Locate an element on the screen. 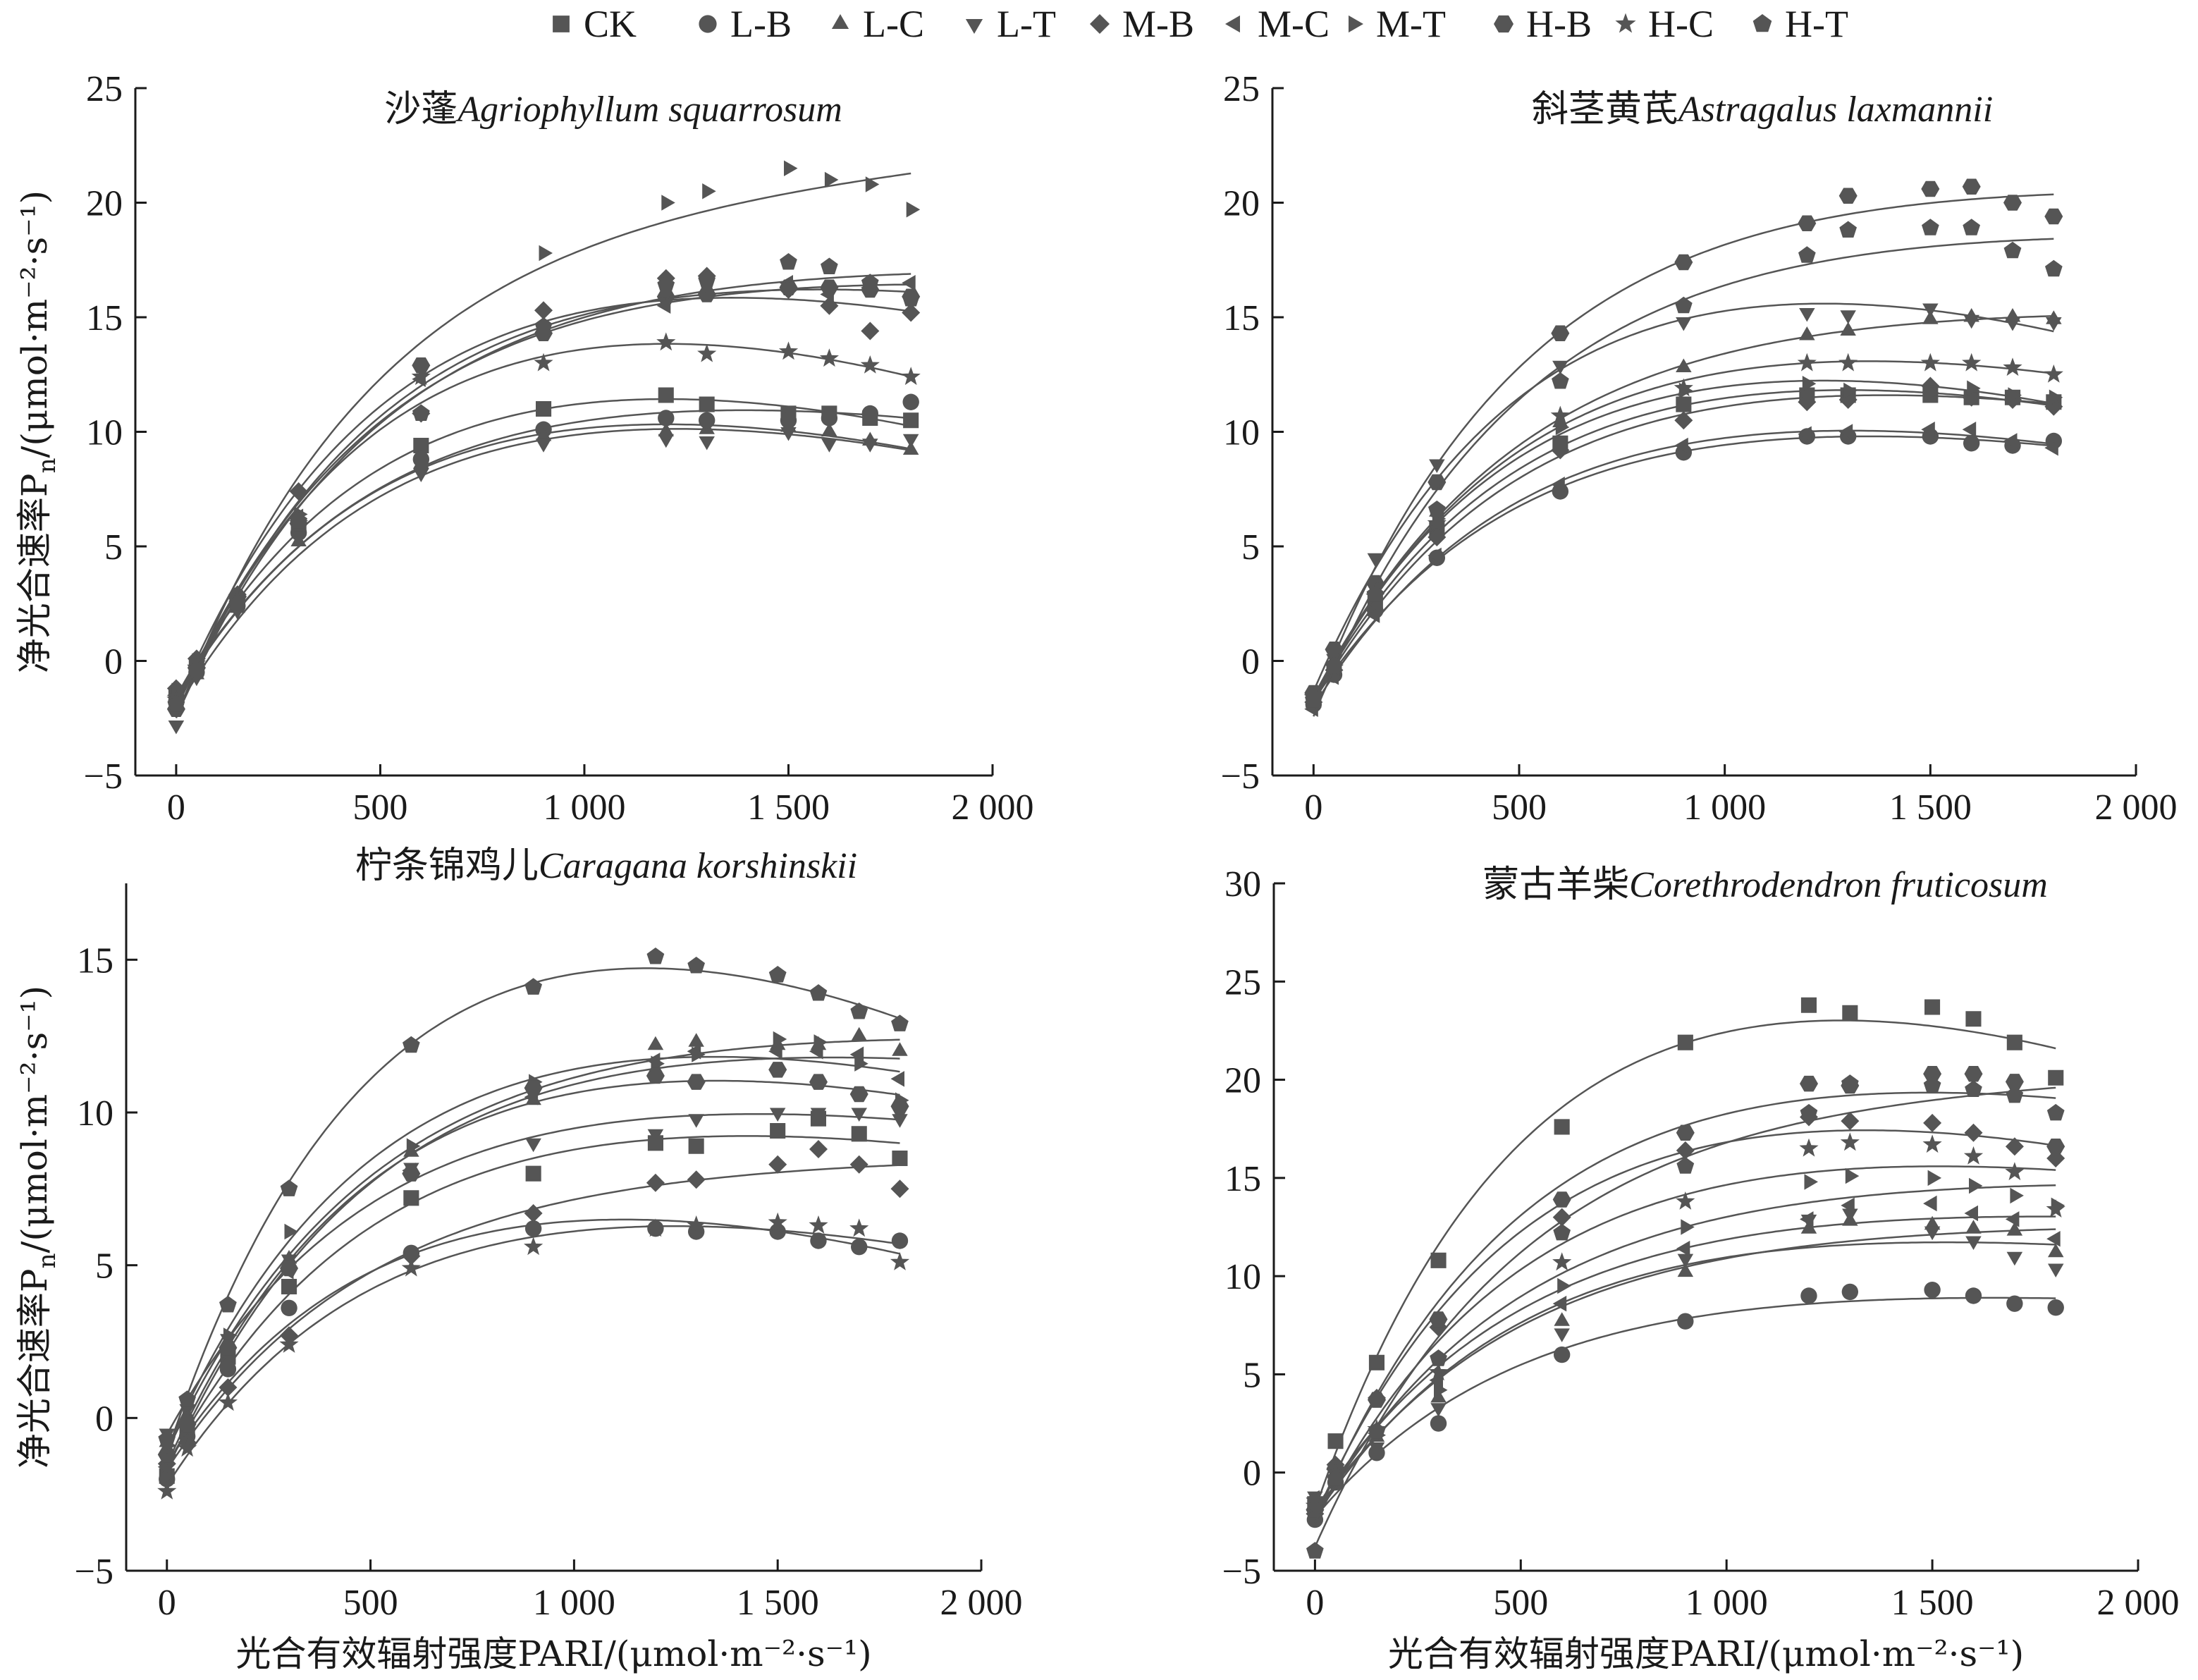 The image size is (2198, 1680). series-m-c is located at coordinates (1681, 569).